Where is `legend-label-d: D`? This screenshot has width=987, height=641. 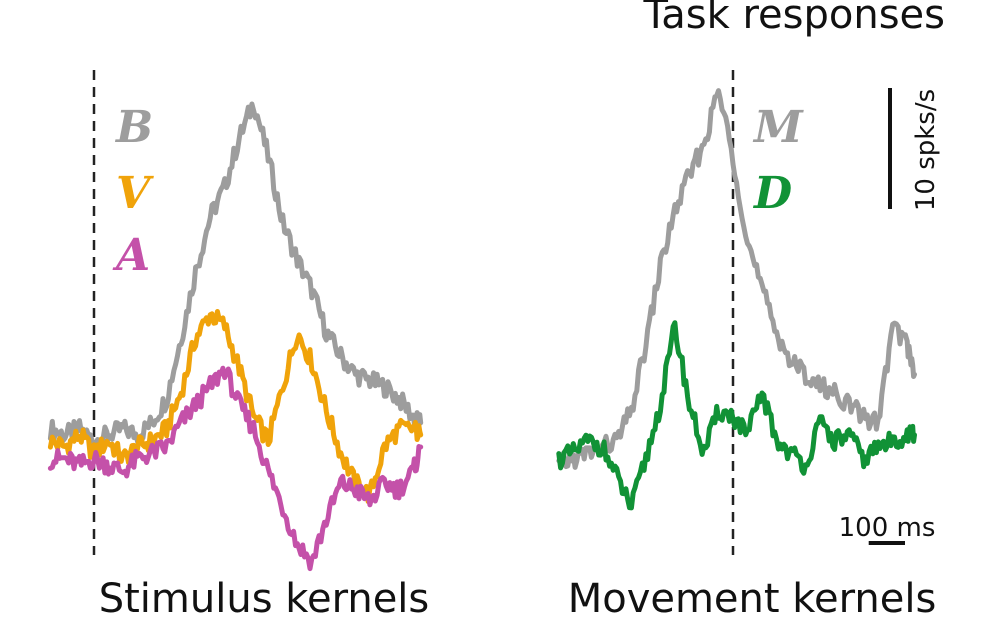
legend-label-d: D is located at coordinates (772, 193).